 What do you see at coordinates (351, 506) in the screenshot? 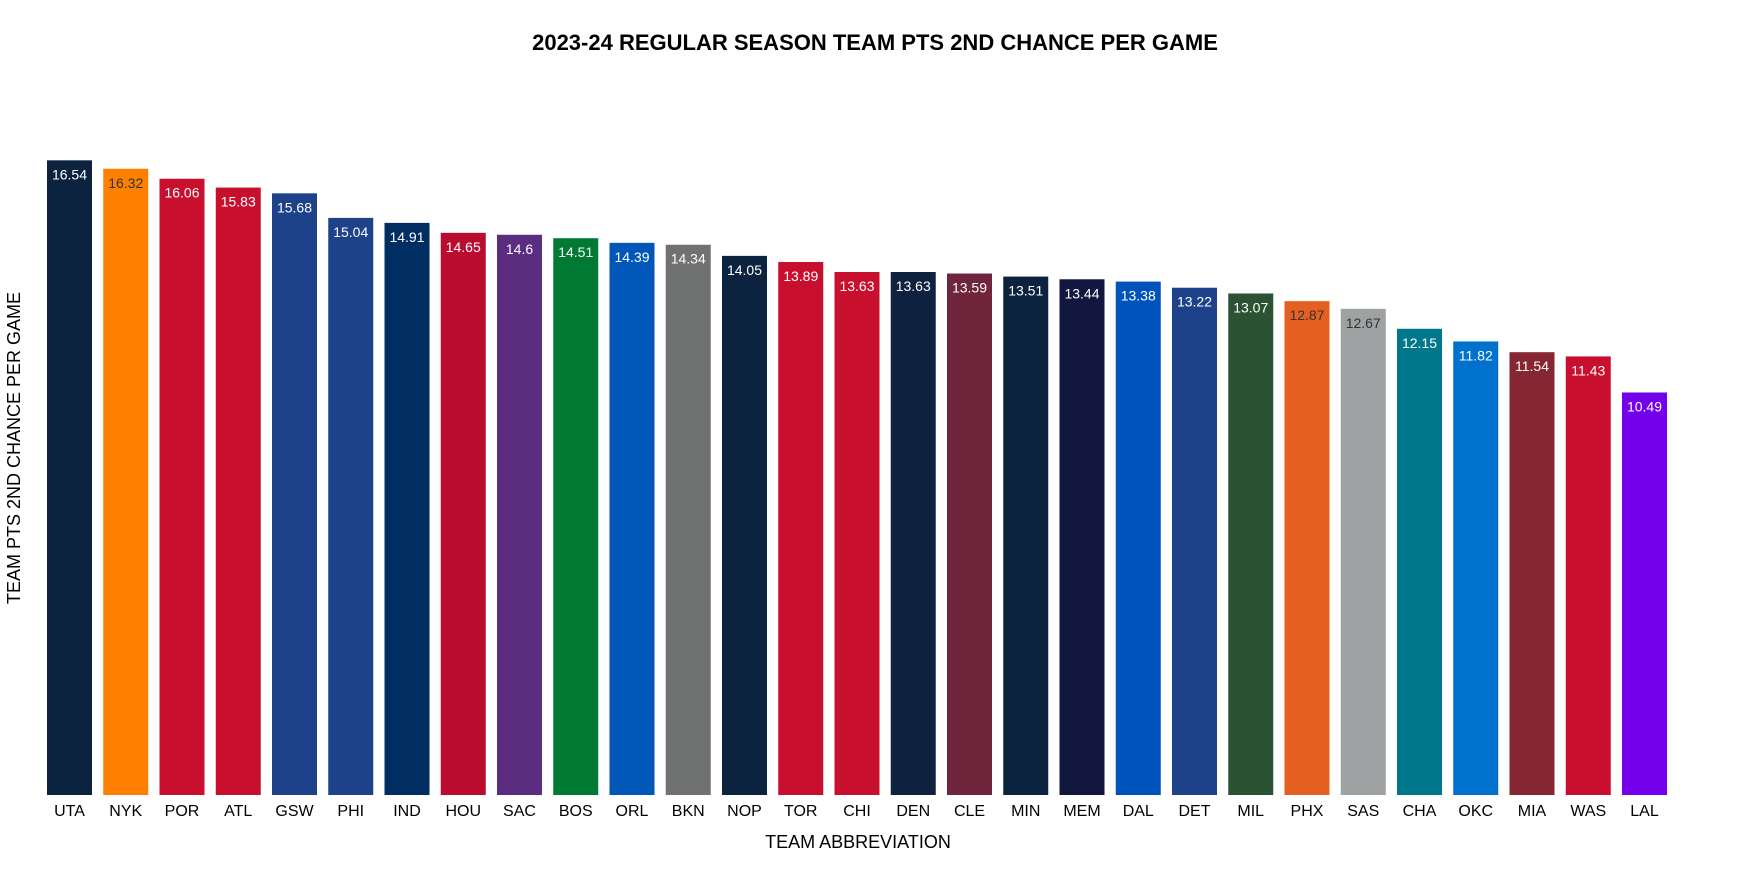
I see `bar-phi` at bounding box center [351, 506].